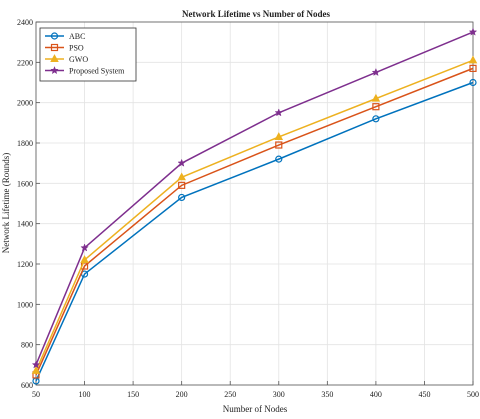  I want to click on x-tick-label: 50, so click(36, 394).